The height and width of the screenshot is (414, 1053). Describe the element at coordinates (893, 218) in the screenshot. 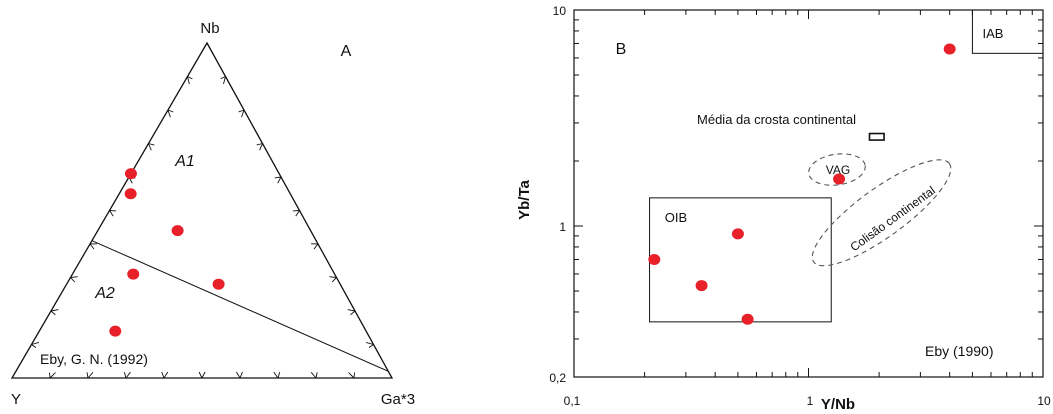

I see `field-label-collision: Colisão continental` at that location.